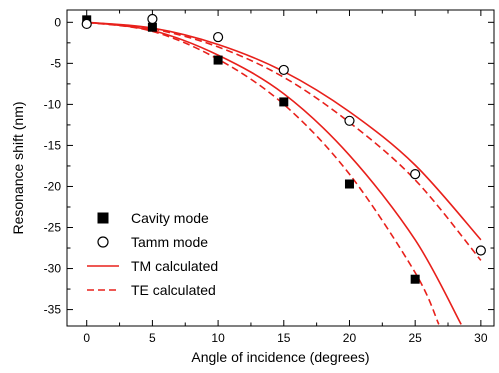 The width and height of the screenshot is (499, 373). Describe the element at coordinates (18, 167) in the screenshot. I see `y-axis-title: Resonance shift (nm)` at that location.